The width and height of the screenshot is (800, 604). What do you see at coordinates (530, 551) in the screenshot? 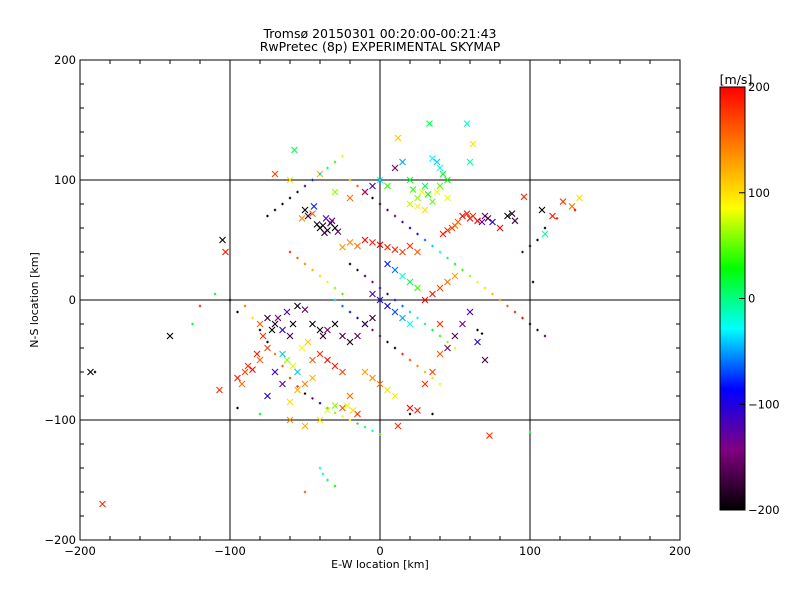
I see `x-tick-label: 100` at bounding box center [530, 551].